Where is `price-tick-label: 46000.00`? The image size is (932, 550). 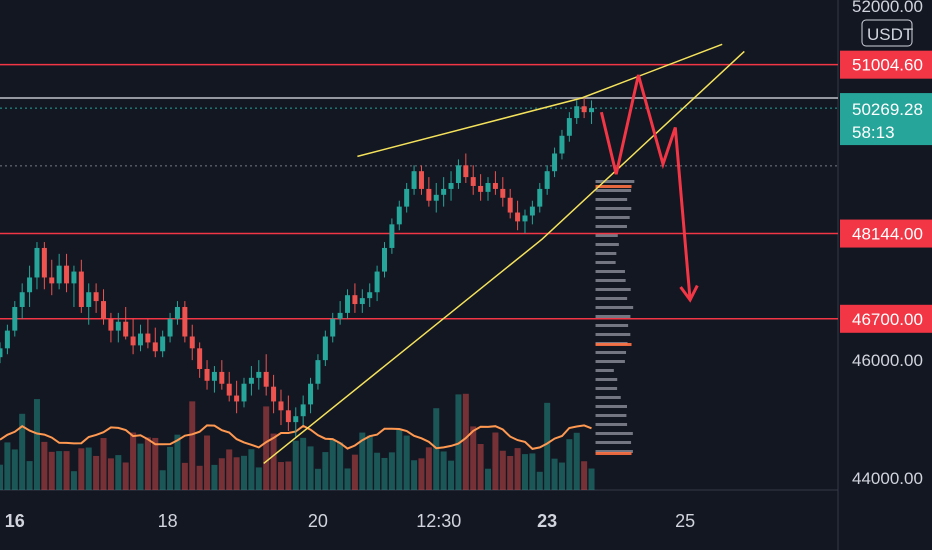
price-tick-label: 46000.00 is located at coordinates (887, 360).